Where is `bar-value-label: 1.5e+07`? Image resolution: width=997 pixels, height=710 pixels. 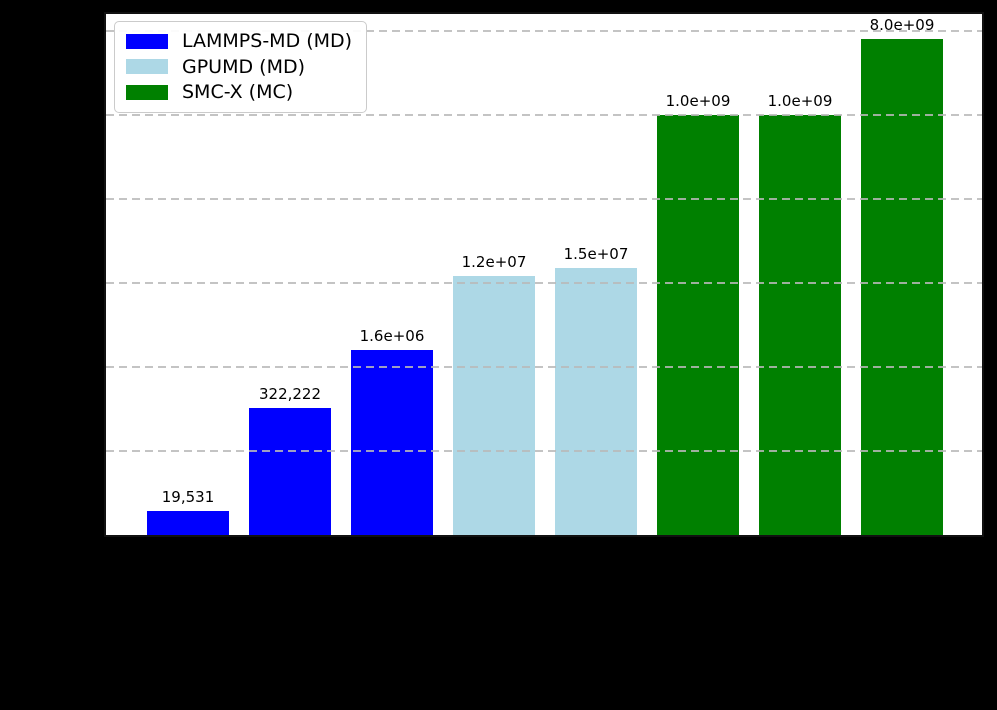
bar-value-label: 1.5e+07 is located at coordinates (596, 254).